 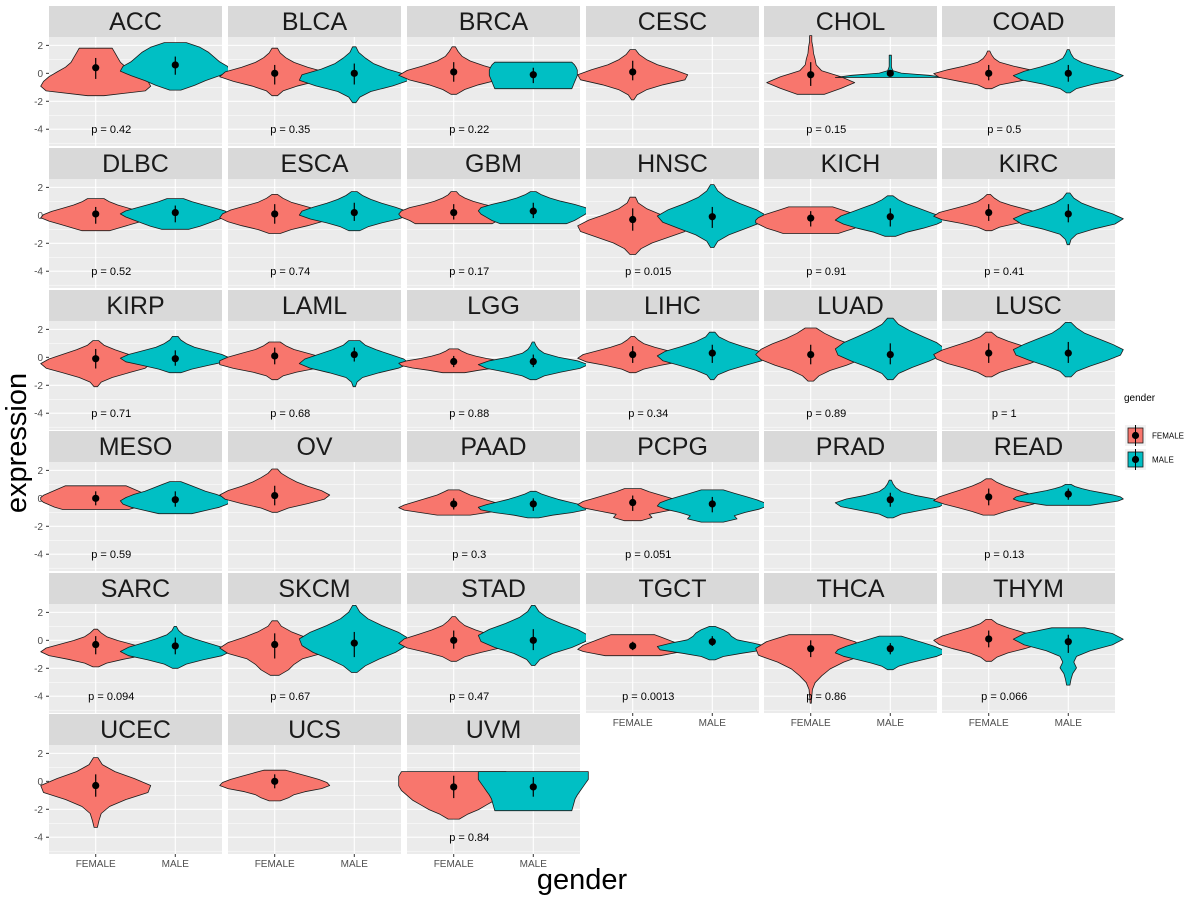 What do you see at coordinates (132, 76) in the screenshot?
I see `facet-panel-acc: ACC 2 0 -2 -4 p = 0.42` at bounding box center [132, 76].